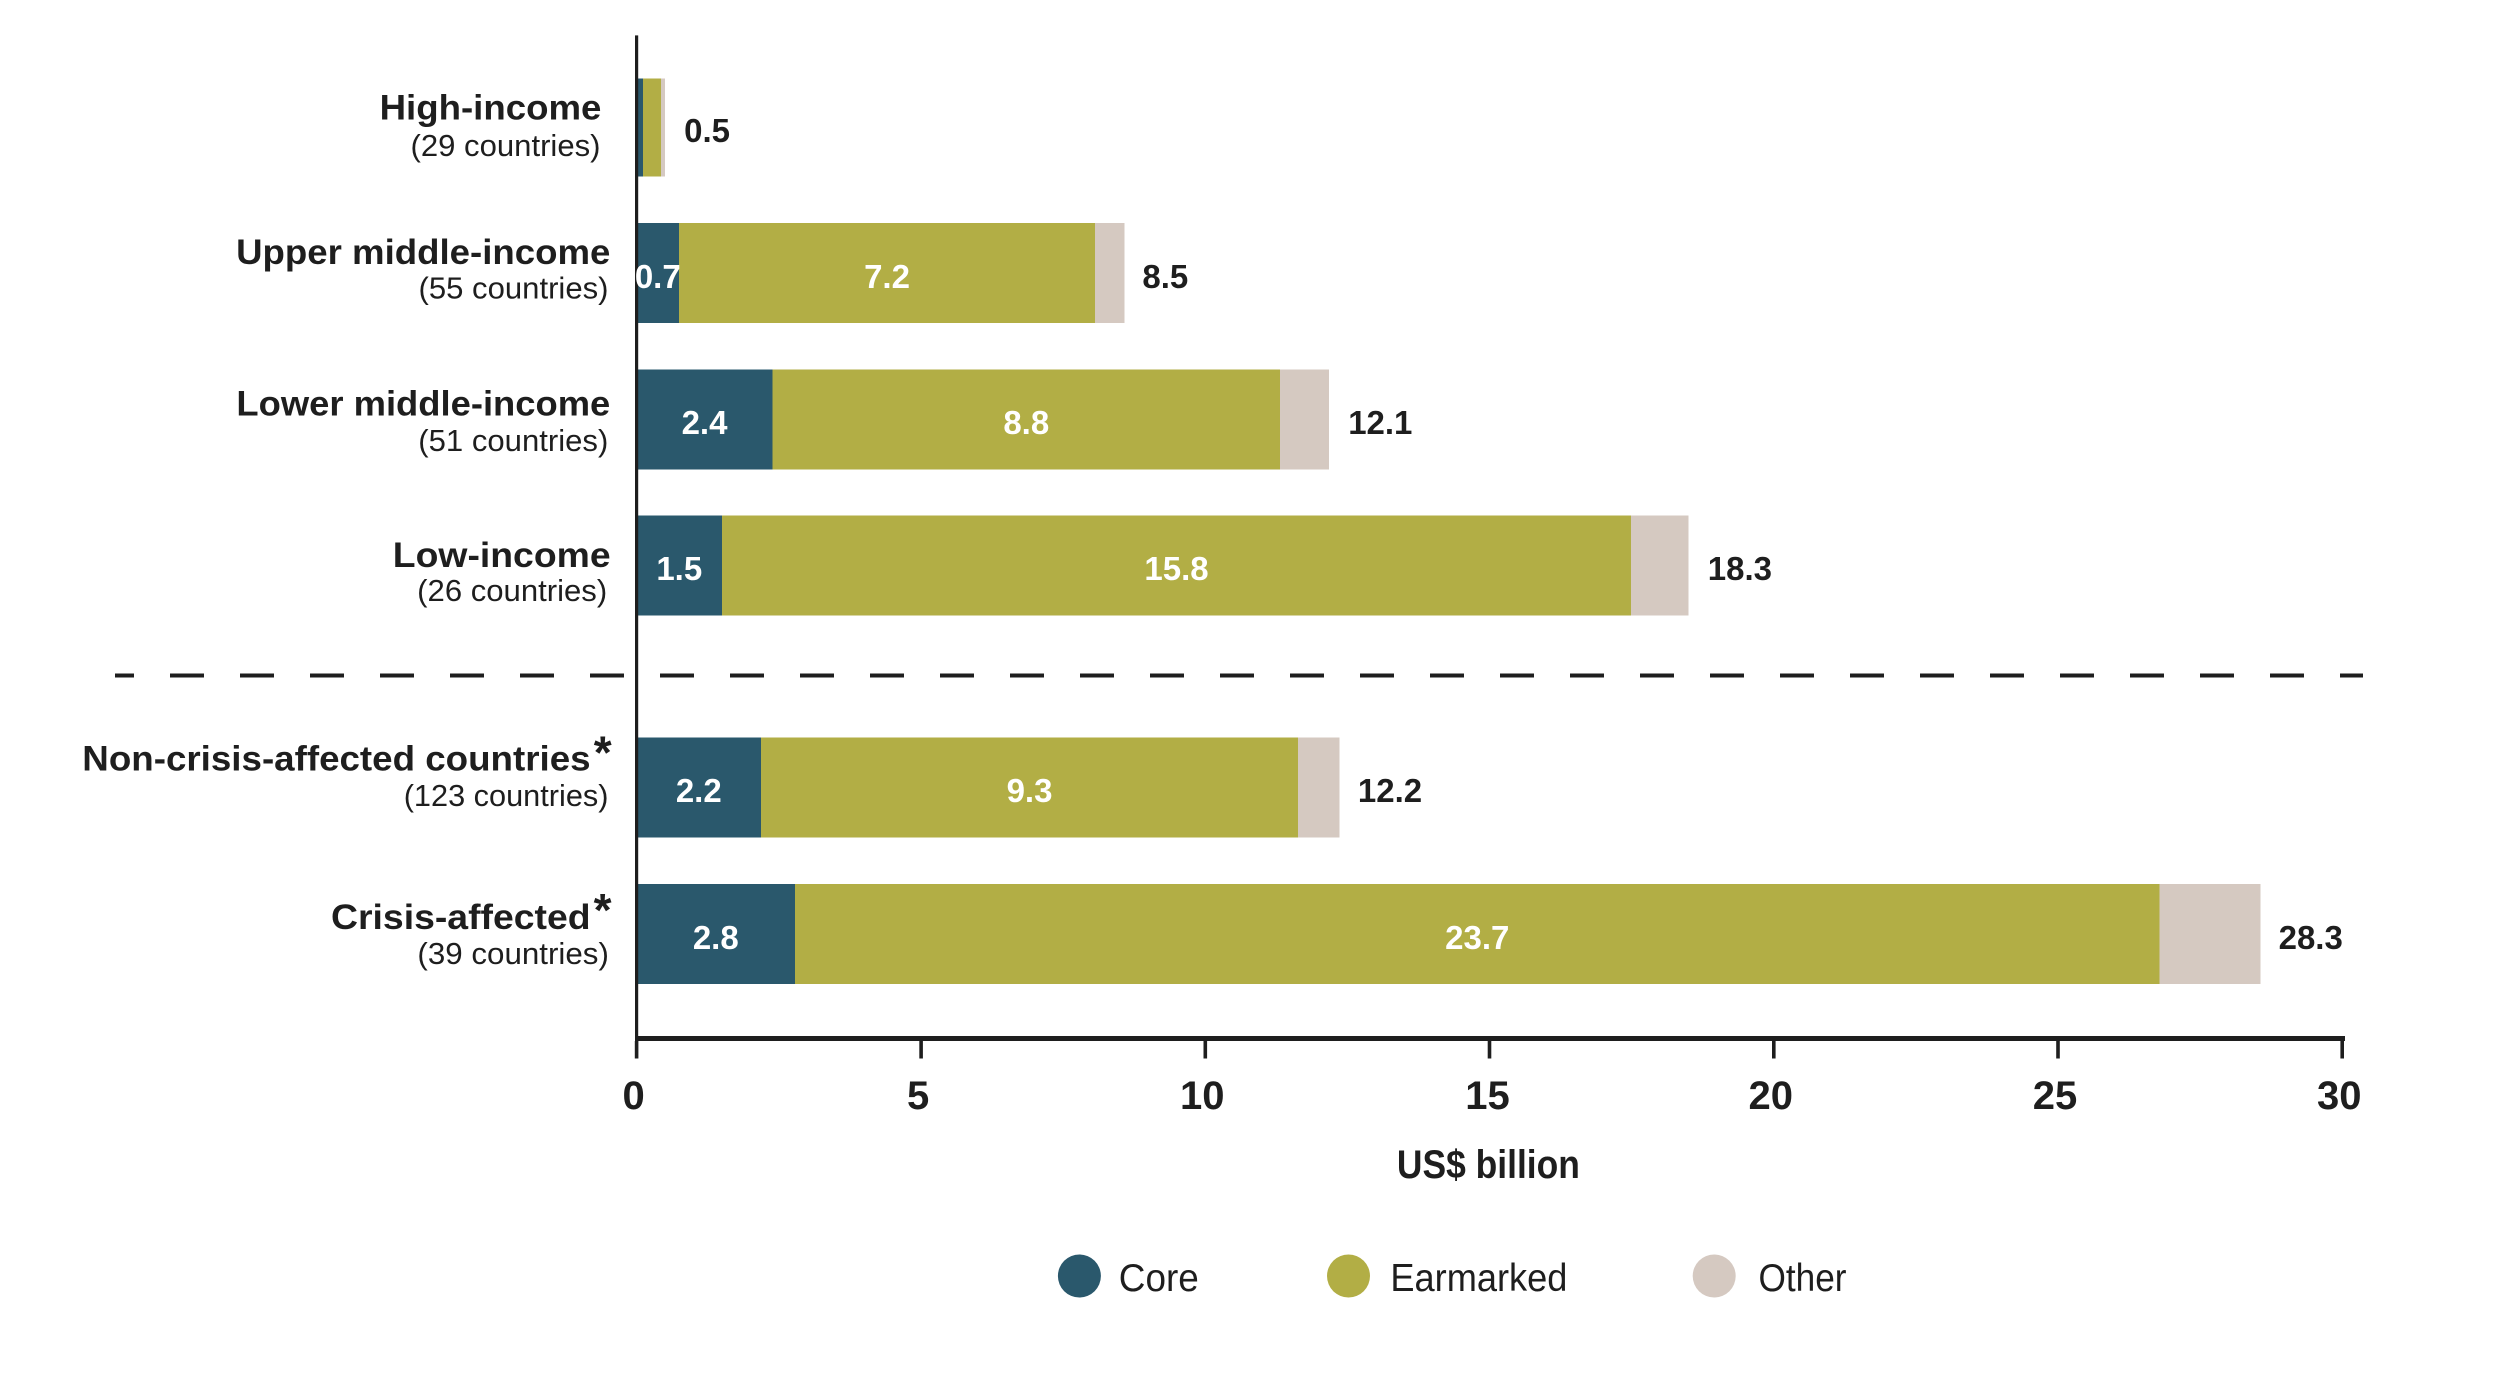  I want to click on svg-text: Other, so click(1803, 1278).